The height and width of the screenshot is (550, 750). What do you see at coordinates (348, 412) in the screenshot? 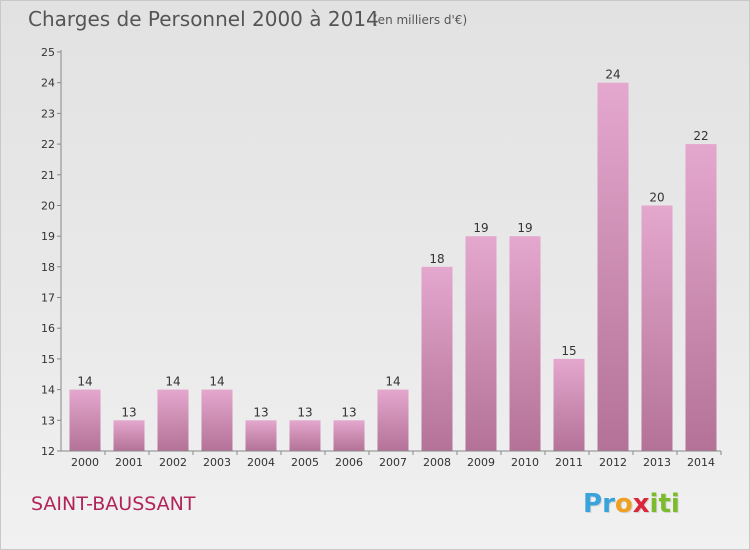
I see `value-label-2006: 13` at bounding box center [348, 412].